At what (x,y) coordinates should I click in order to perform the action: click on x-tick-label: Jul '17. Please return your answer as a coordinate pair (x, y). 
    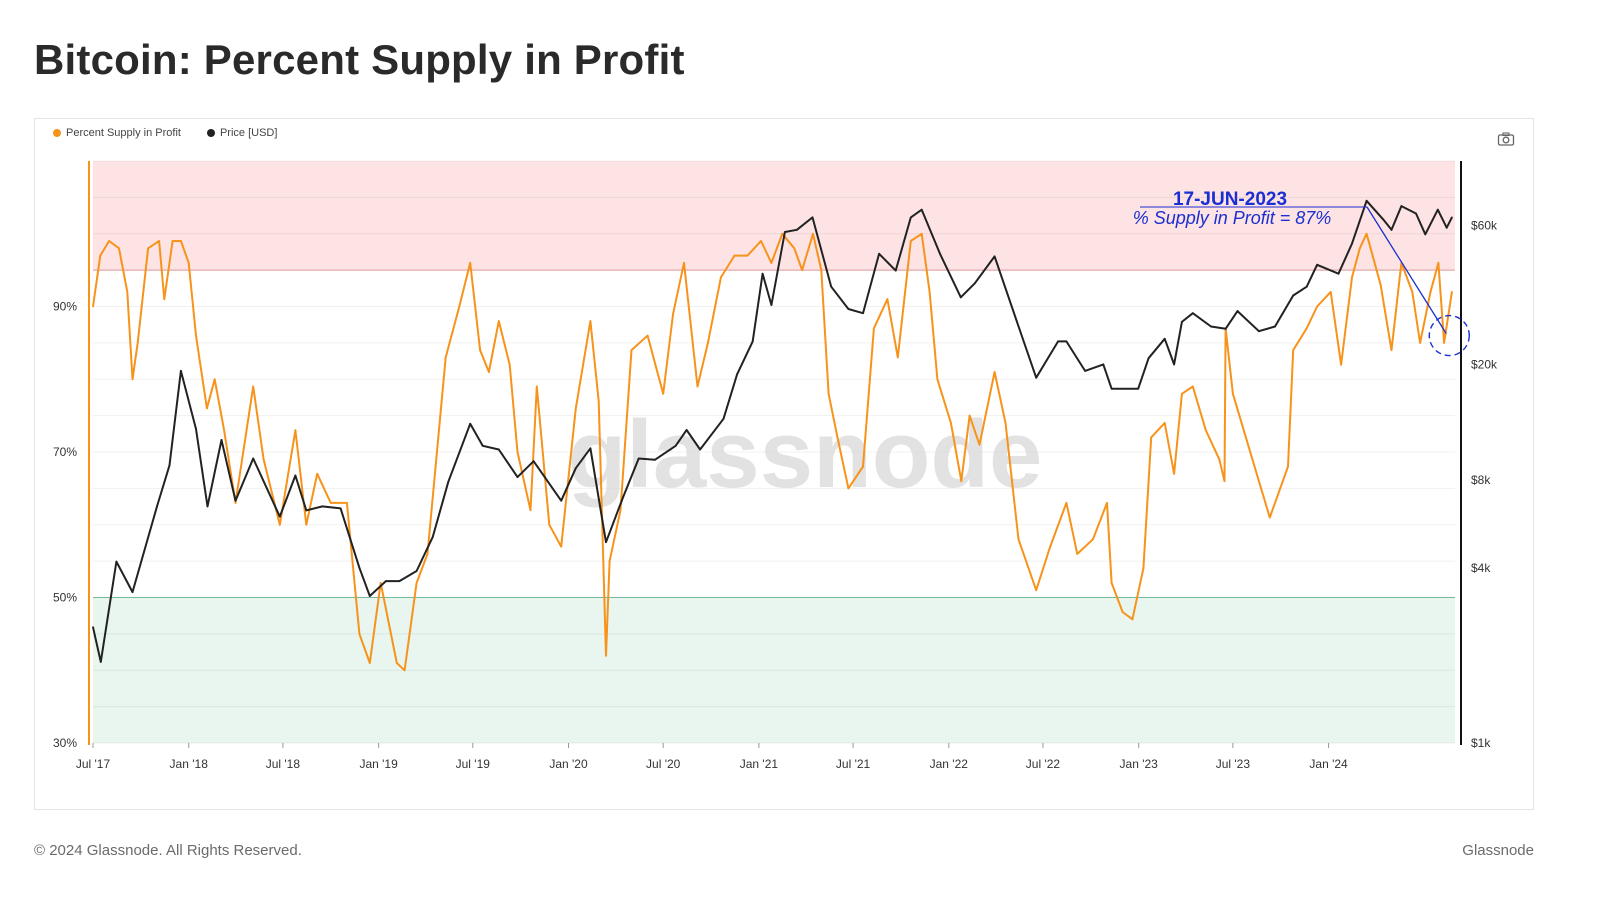
    Looking at the image, I should click on (93, 764).